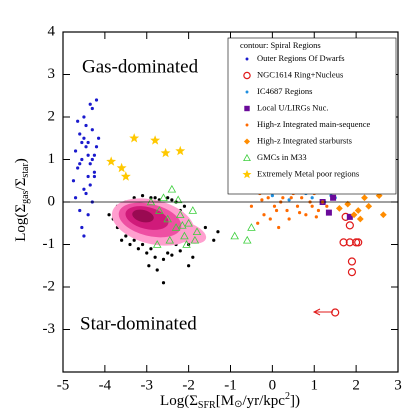 The height and width of the screenshot is (415, 415). Describe the element at coordinates (147, 385) in the screenshot. I see `x-tick-label: -3` at that location.